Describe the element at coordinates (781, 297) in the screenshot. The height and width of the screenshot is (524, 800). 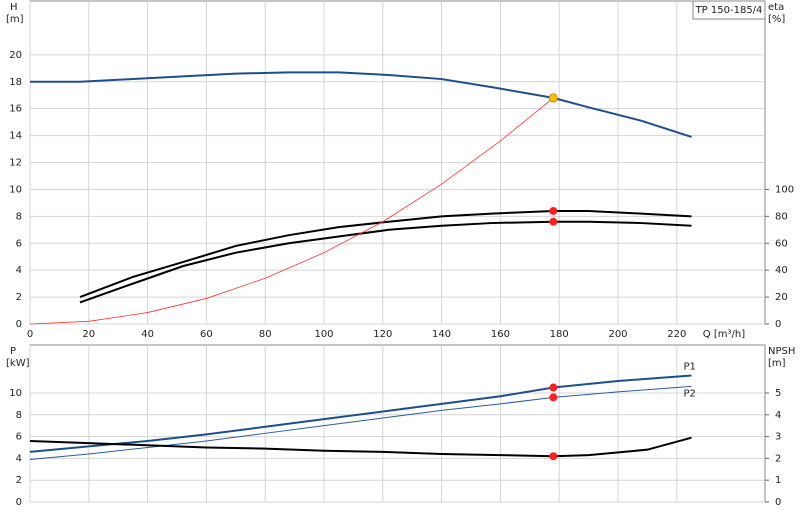
I see `y2-tick-label: 20` at that location.